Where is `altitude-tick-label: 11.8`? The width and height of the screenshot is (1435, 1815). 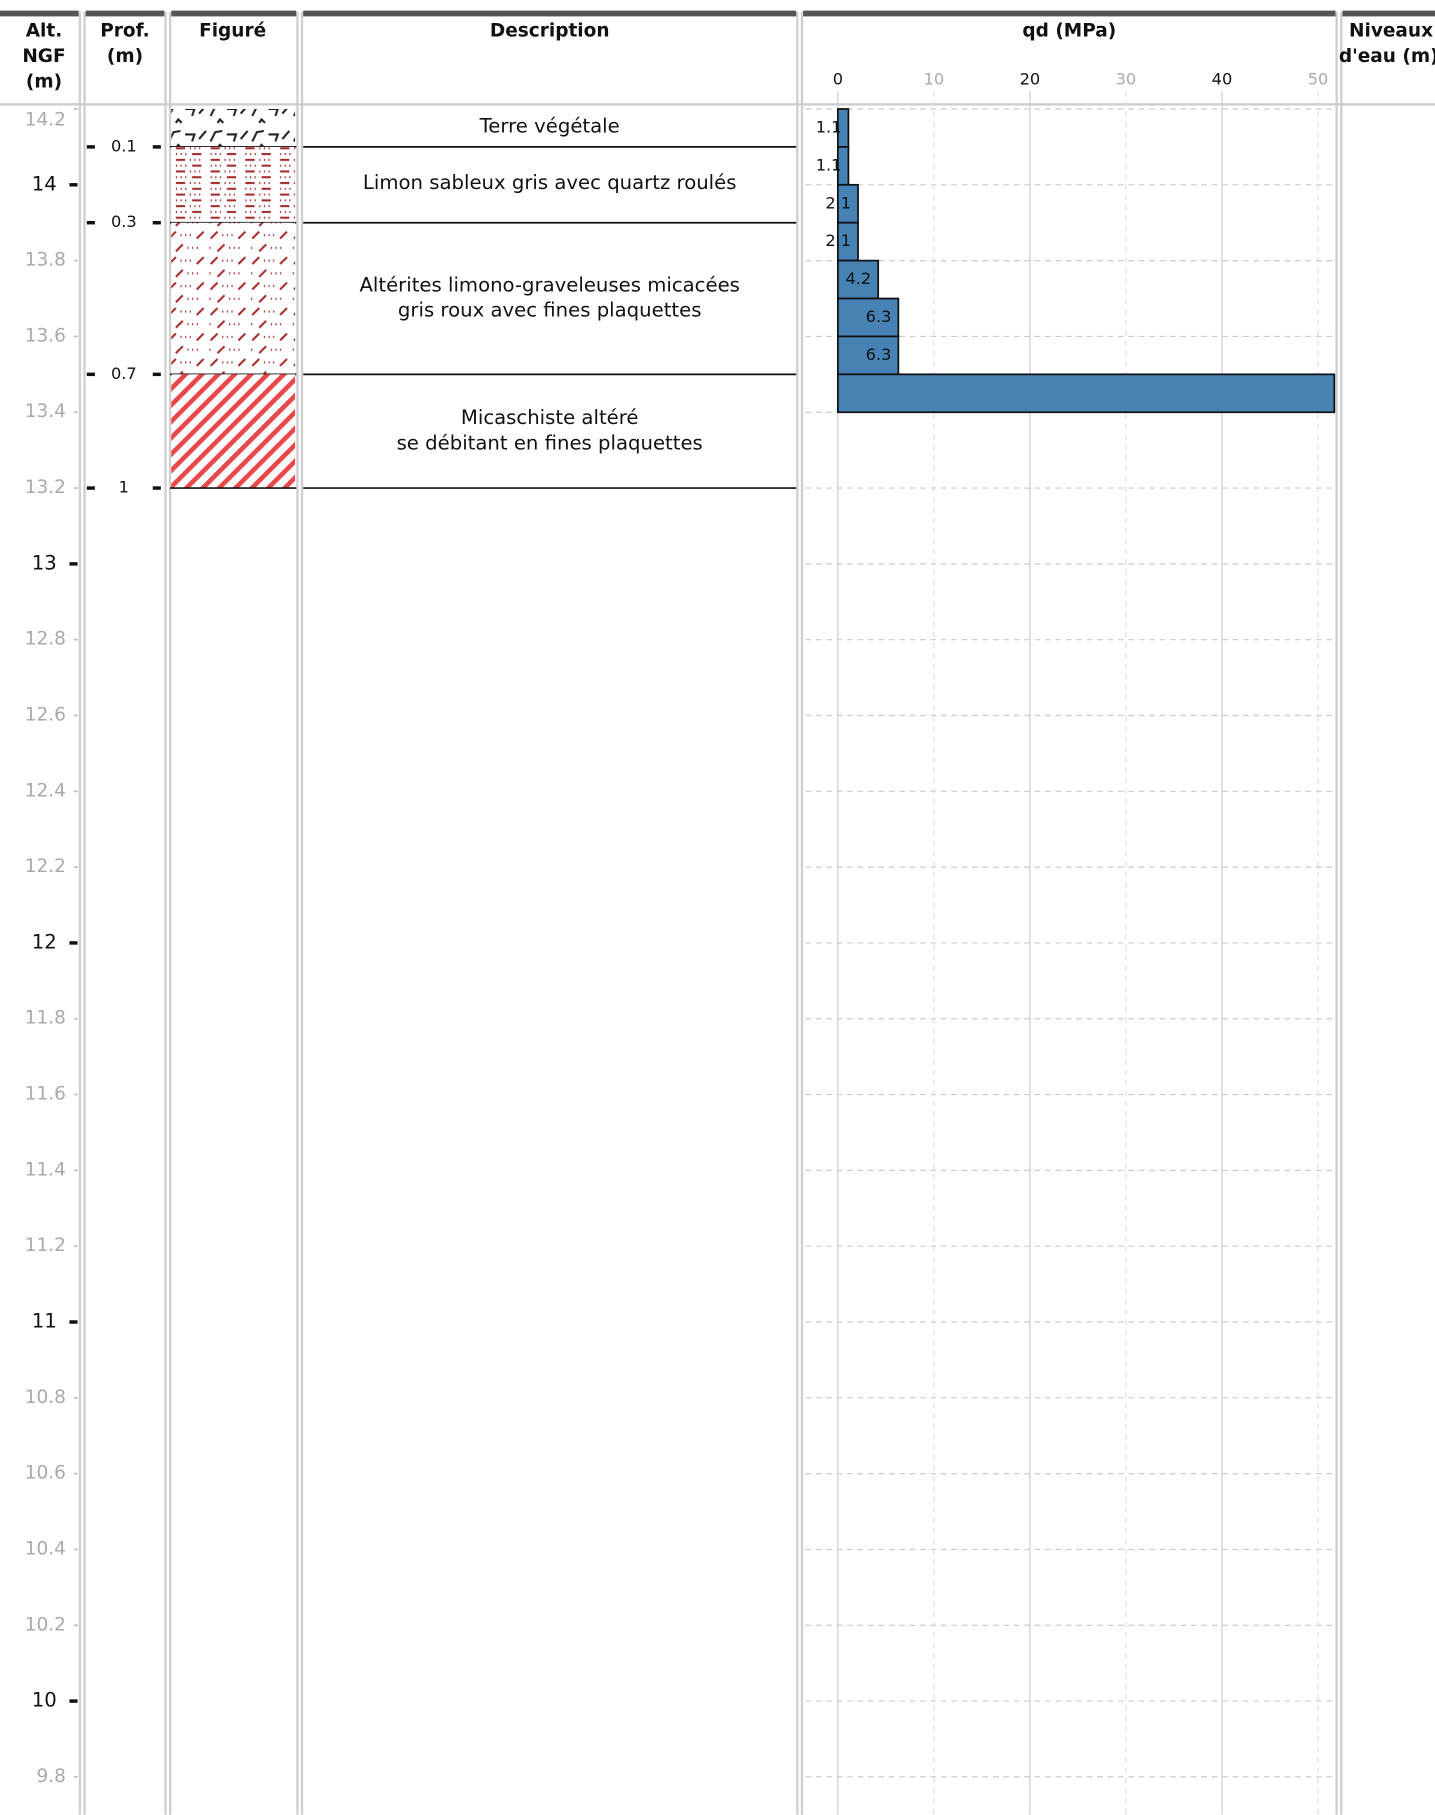
altitude-tick-label: 11.8 is located at coordinates (45, 1018).